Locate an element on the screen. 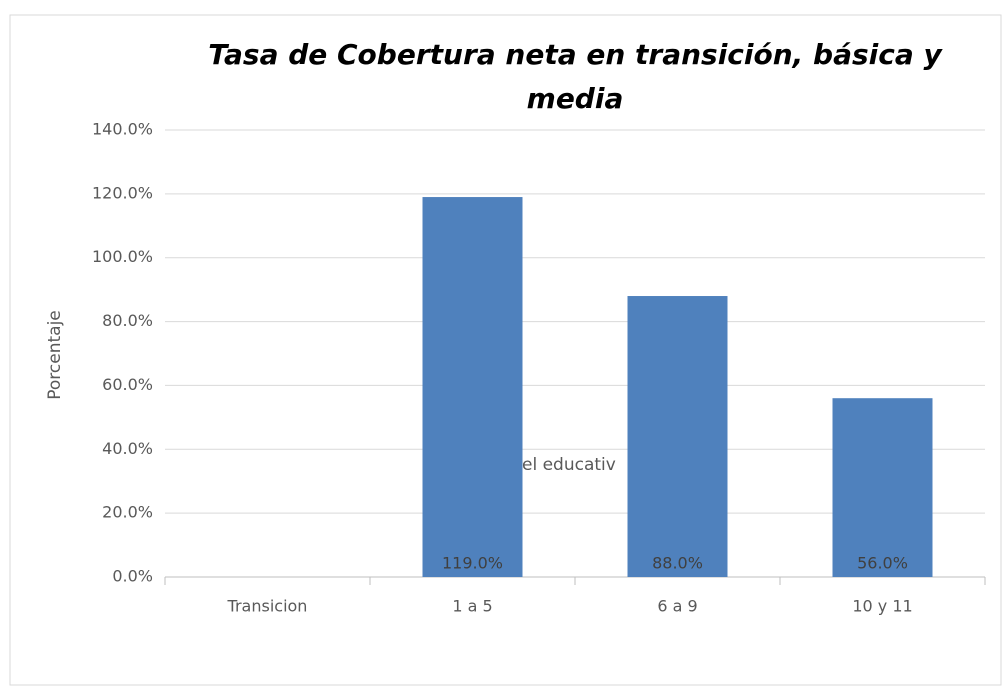 This screenshot has height=686, width=1002. annotation: el educativ is located at coordinates (569, 465).